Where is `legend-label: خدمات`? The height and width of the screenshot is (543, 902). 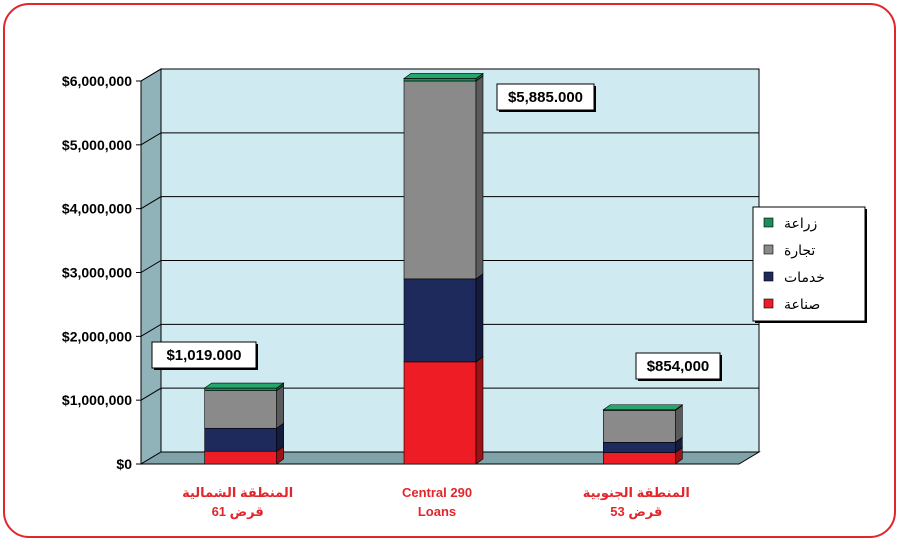
legend-label: خدمات is located at coordinates (804, 277).